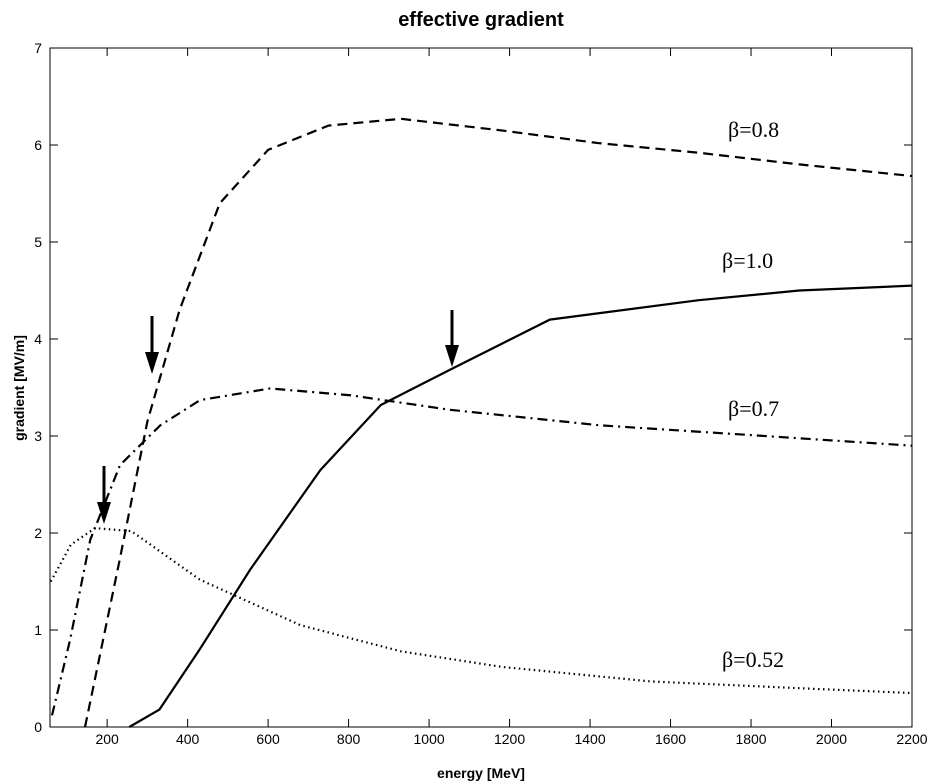 Image resolution: width=938 pixels, height=784 pixels. I want to click on x-tick-label: 1000, so click(429, 739).